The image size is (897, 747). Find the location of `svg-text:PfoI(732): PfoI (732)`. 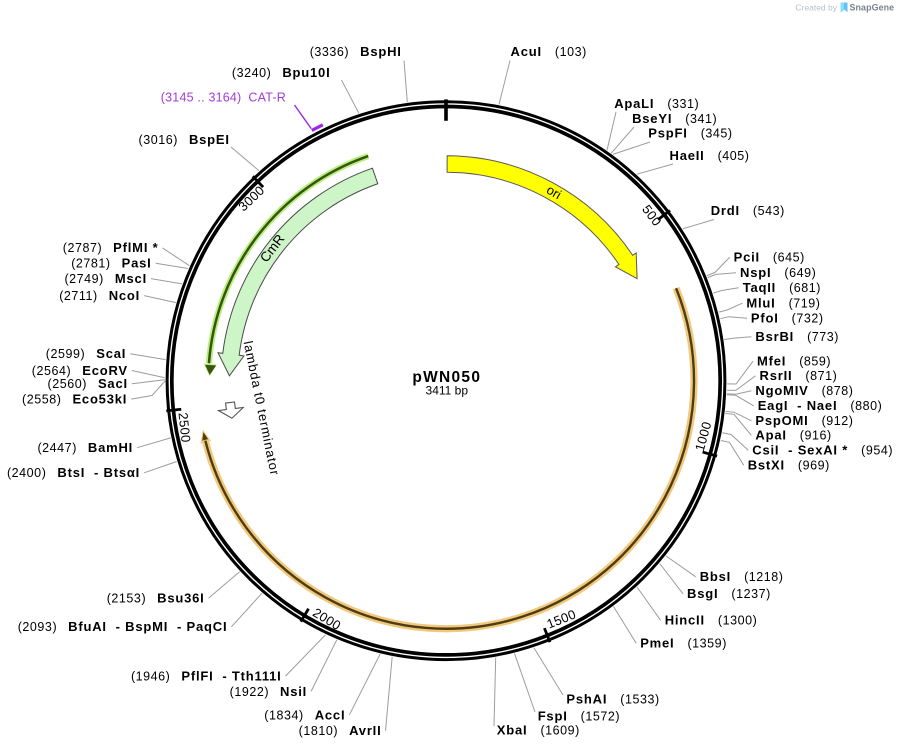

svg-text:PfoI(732): PfoI (732) is located at coordinates (787, 318).